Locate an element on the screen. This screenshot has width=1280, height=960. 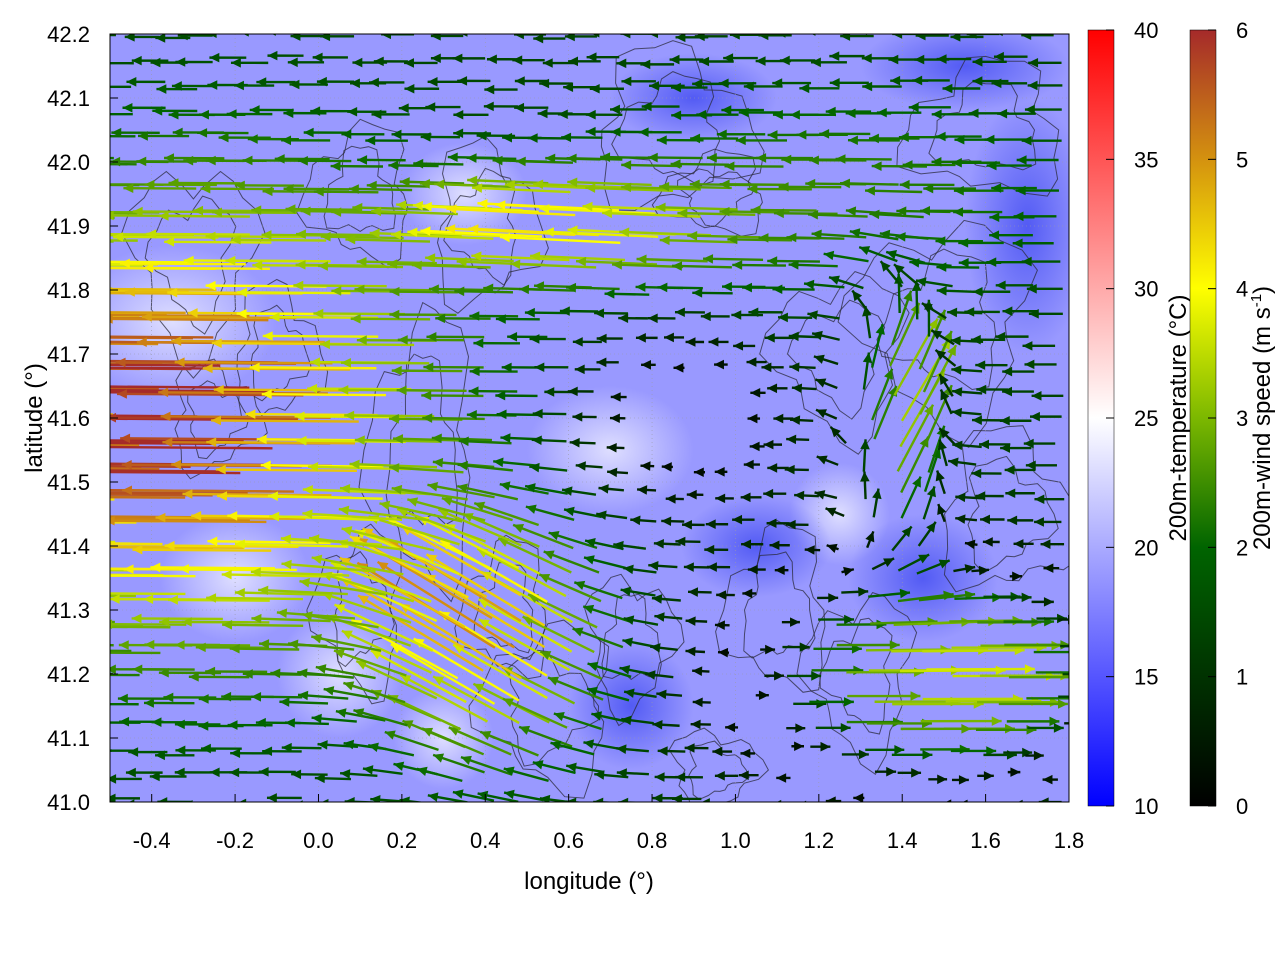
warm-patch is located at coordinates (339, 674).